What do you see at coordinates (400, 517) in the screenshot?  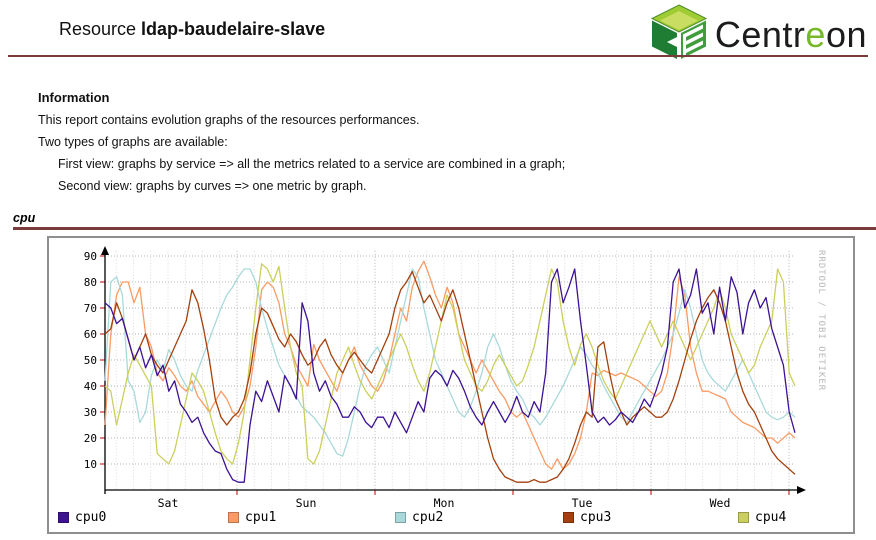 I see `legend-swatch-cpu2` at bounding box center [400, 517].